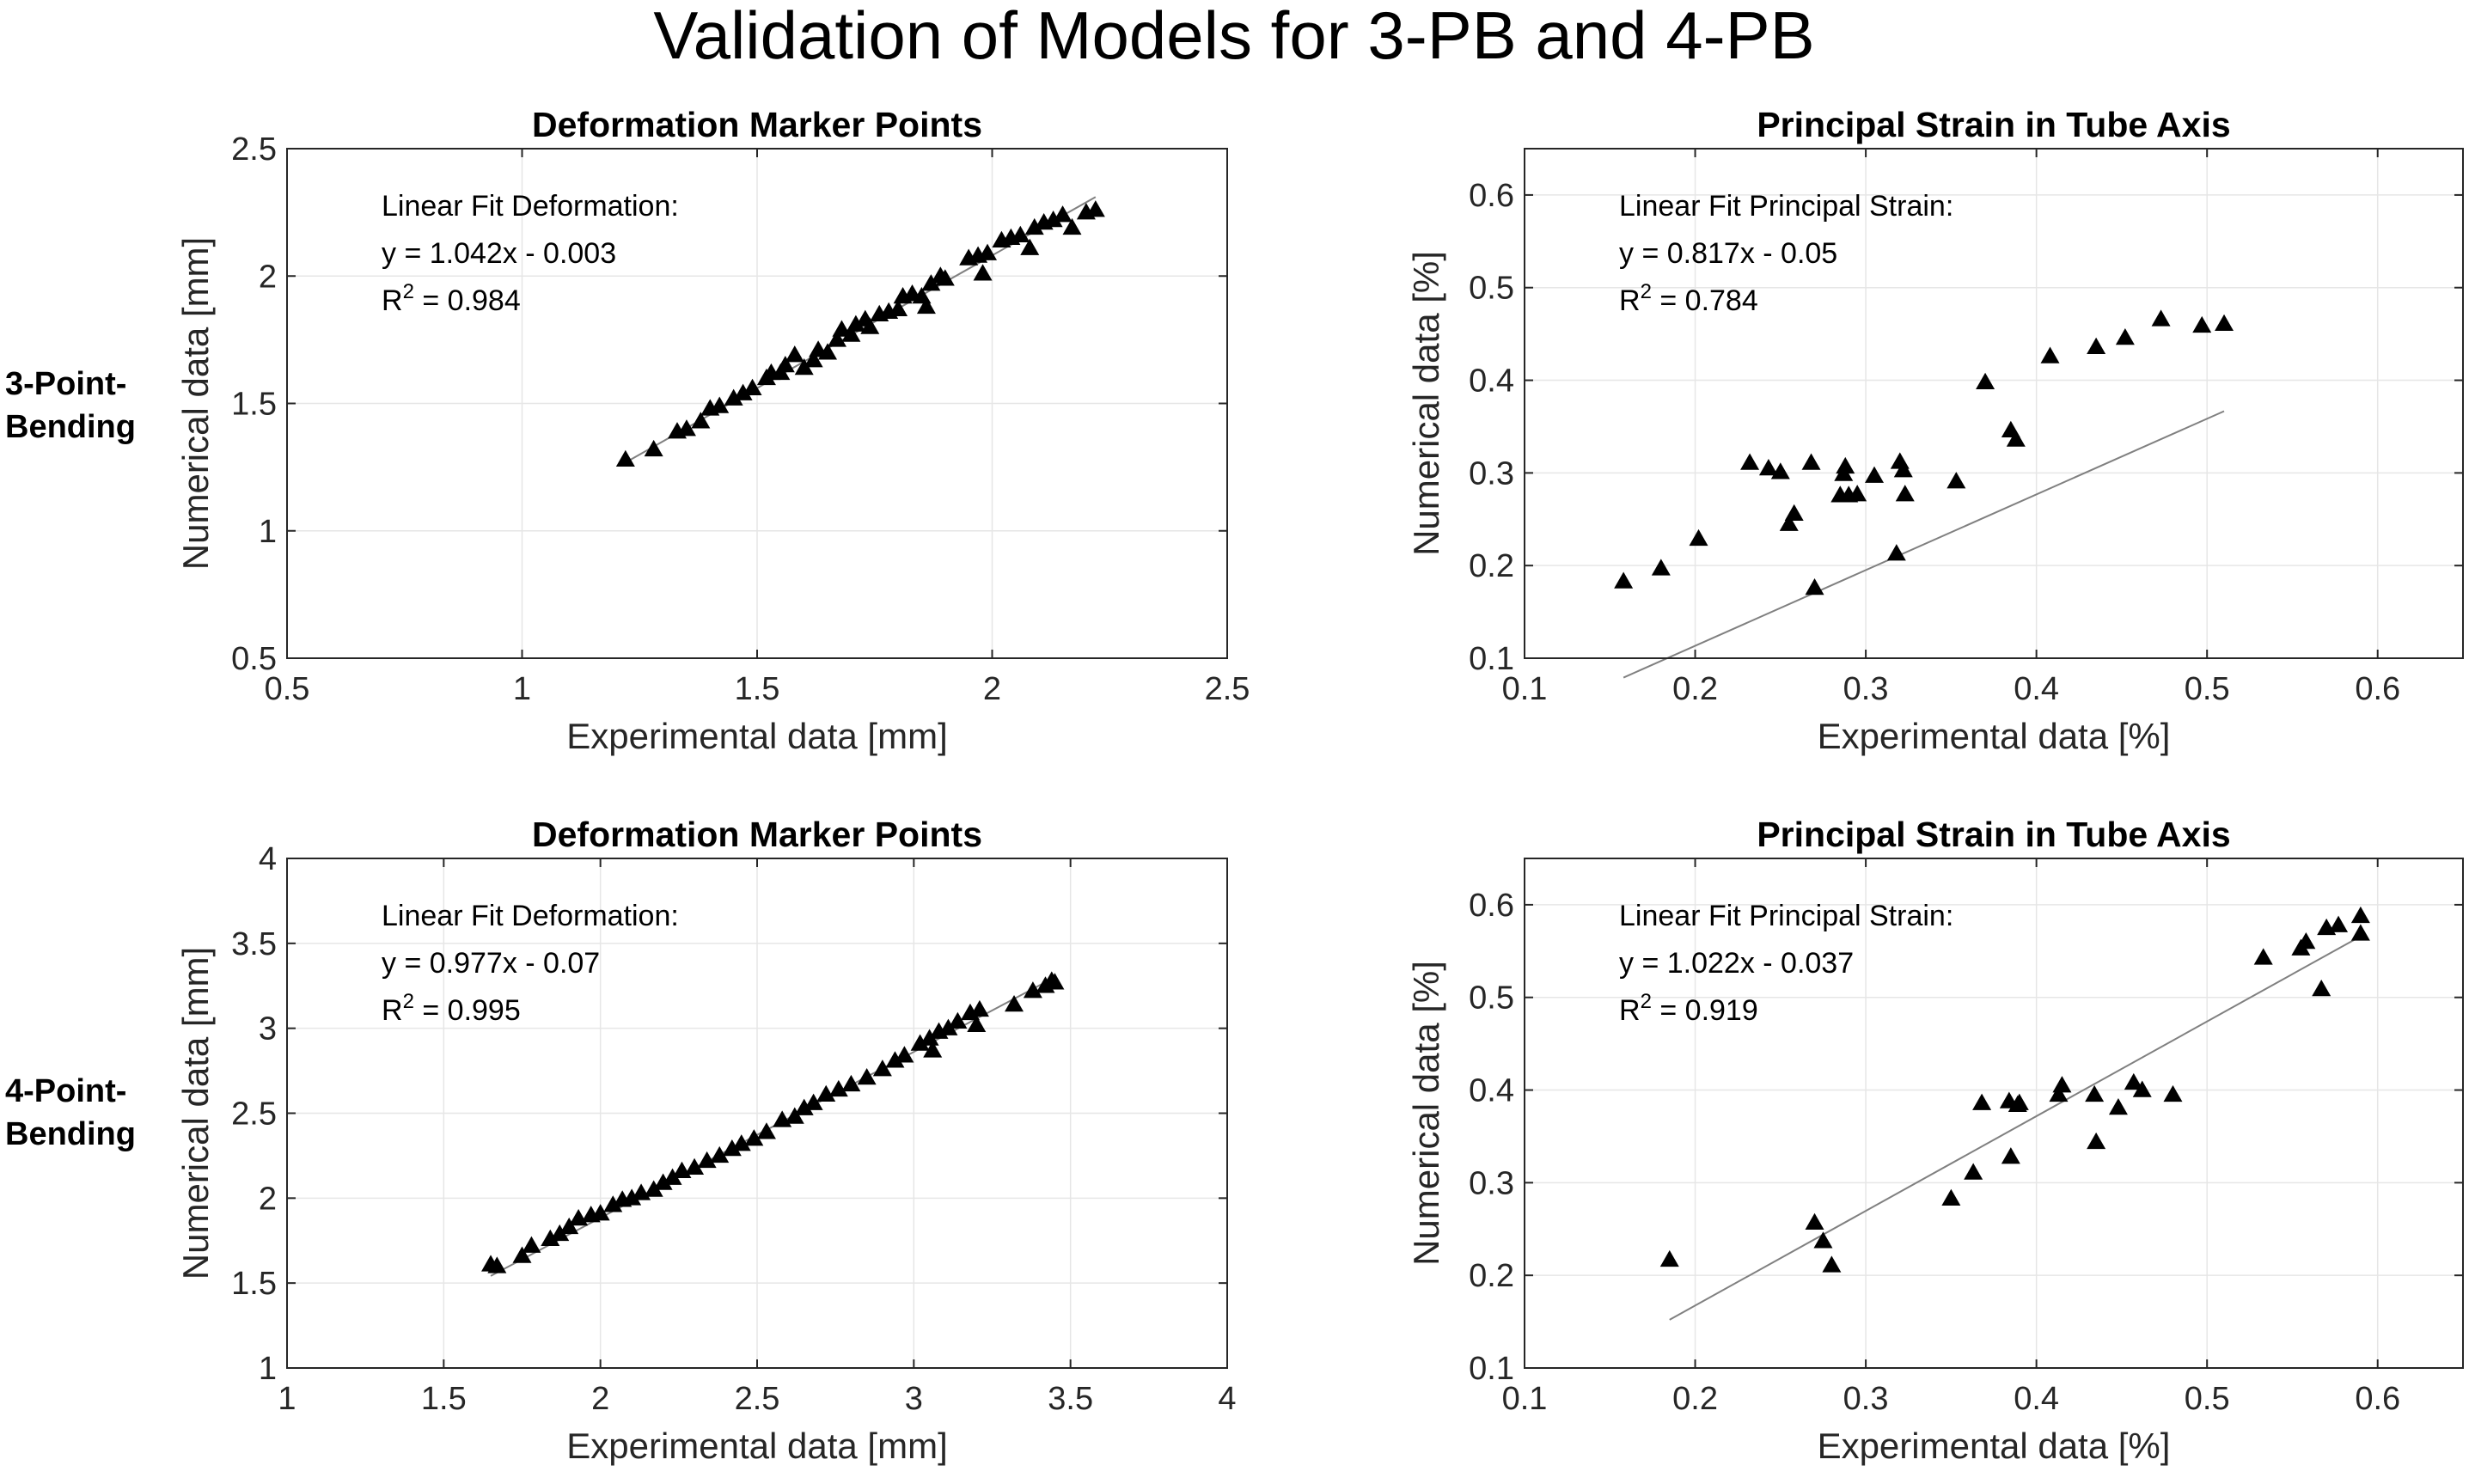  What do you see at coordinates (467, 300) in the screenshot?
I see `r2-value: = 0.984` at bounding box center [467, 300].